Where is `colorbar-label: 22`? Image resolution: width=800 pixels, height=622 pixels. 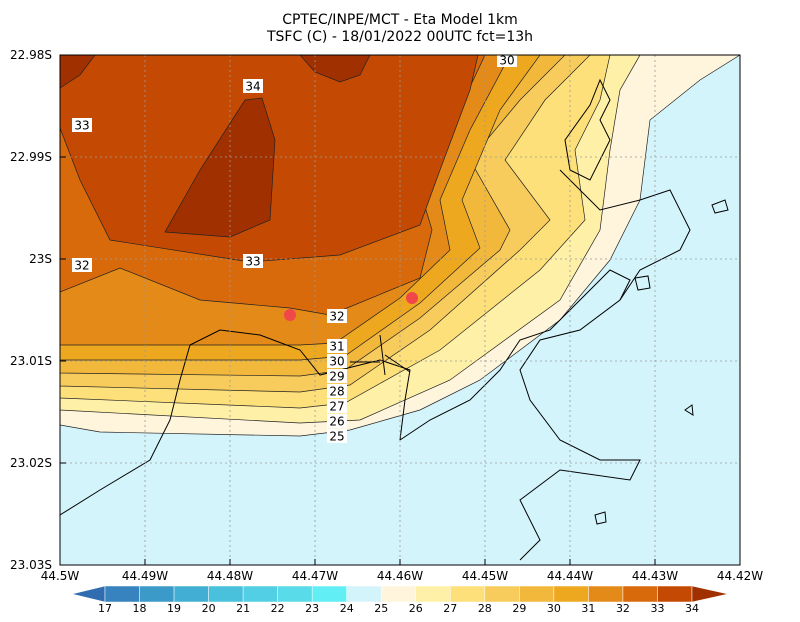
colorbar-label: 22 is located at coordinates (278, 608).